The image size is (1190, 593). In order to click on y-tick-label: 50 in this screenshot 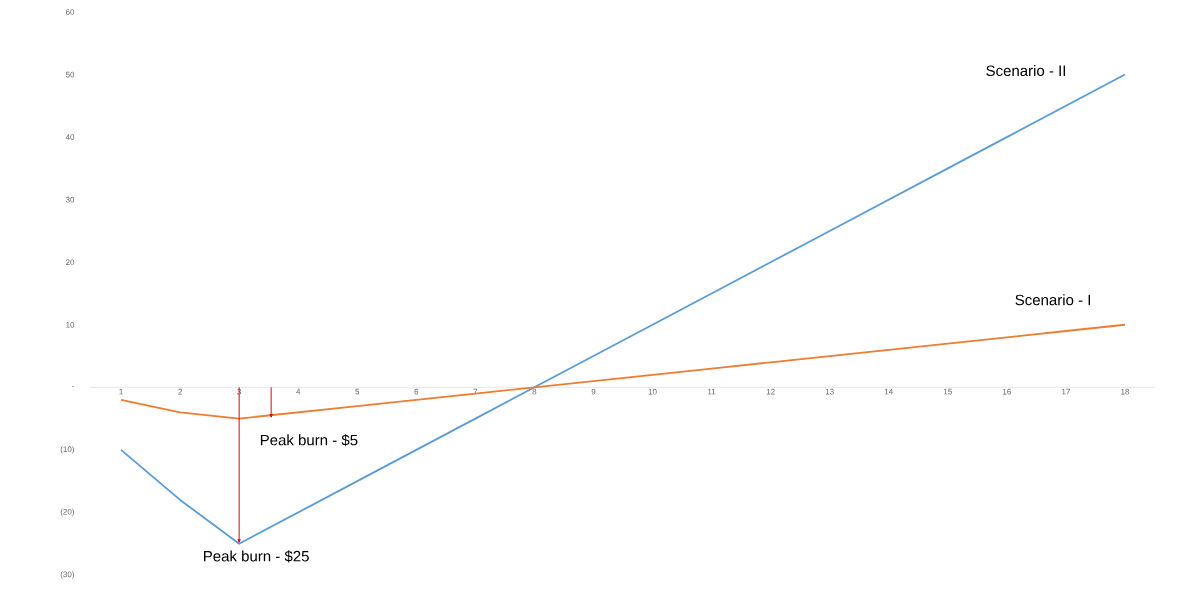, I will do `click(70, 74)`.